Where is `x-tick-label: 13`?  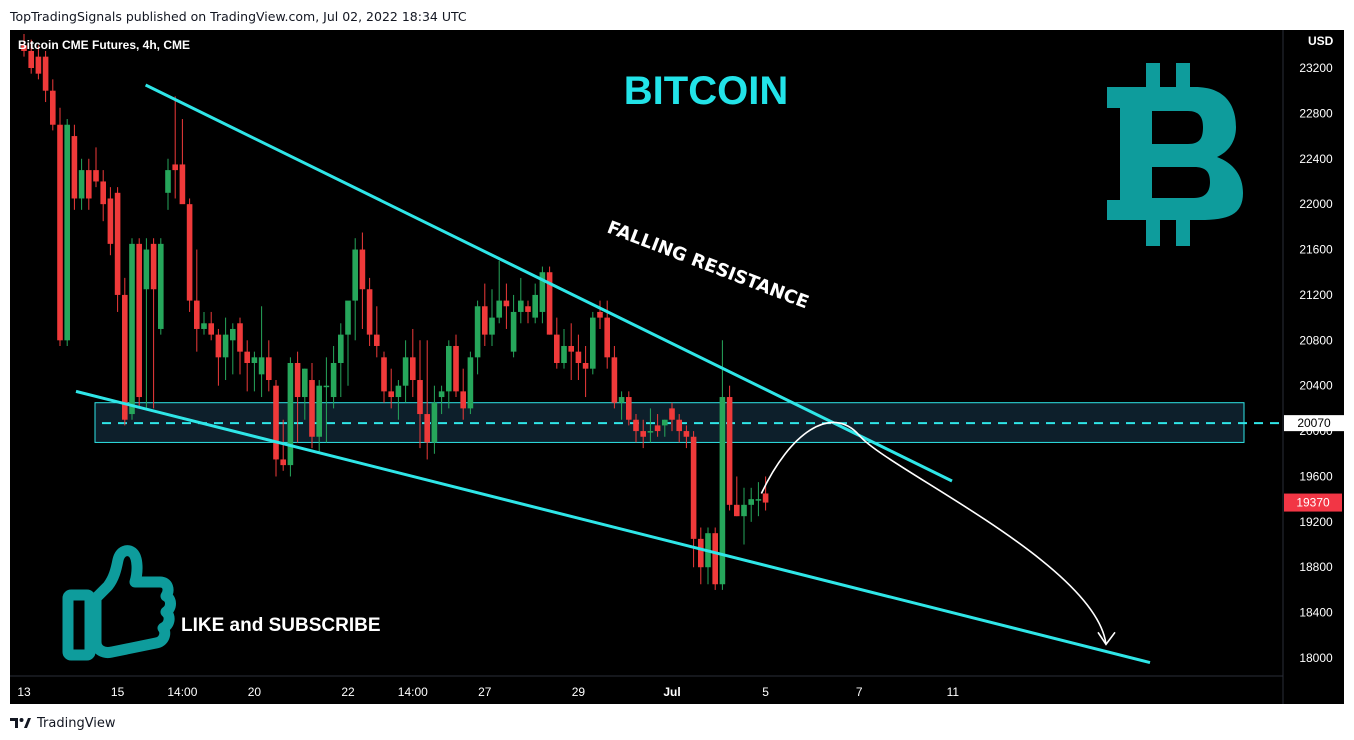
x-tick-label: 13 is located at coordinates (24, 692).